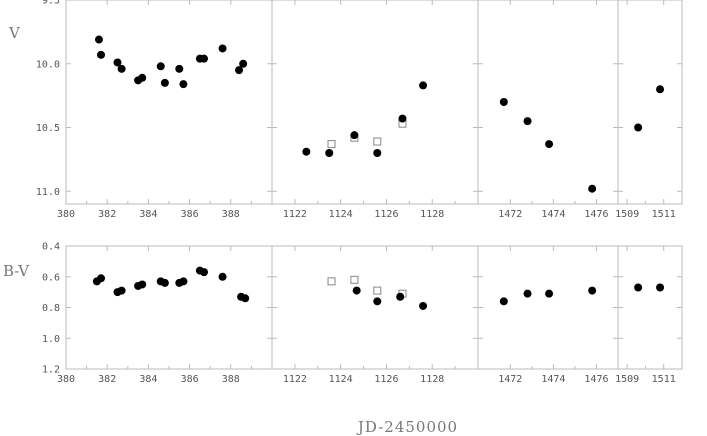  Describe the element at coordinates (375, 307) in the screenshot. I see `panel-frame-r1-c1` at that location.